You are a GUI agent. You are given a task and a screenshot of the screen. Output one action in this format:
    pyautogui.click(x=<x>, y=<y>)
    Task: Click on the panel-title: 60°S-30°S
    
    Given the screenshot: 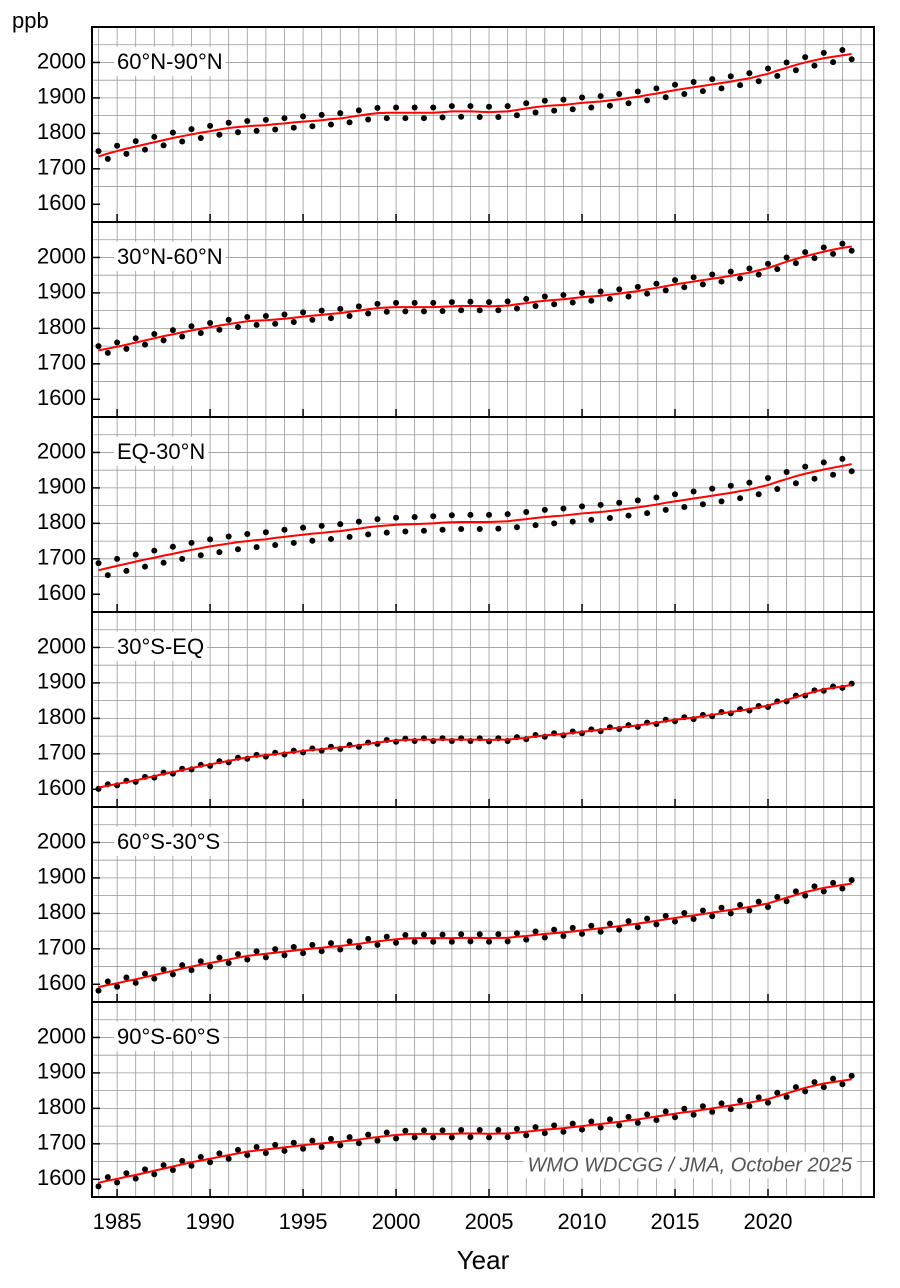 What is the action you would take?
    pyautogui.click(x=168, y=841)
    